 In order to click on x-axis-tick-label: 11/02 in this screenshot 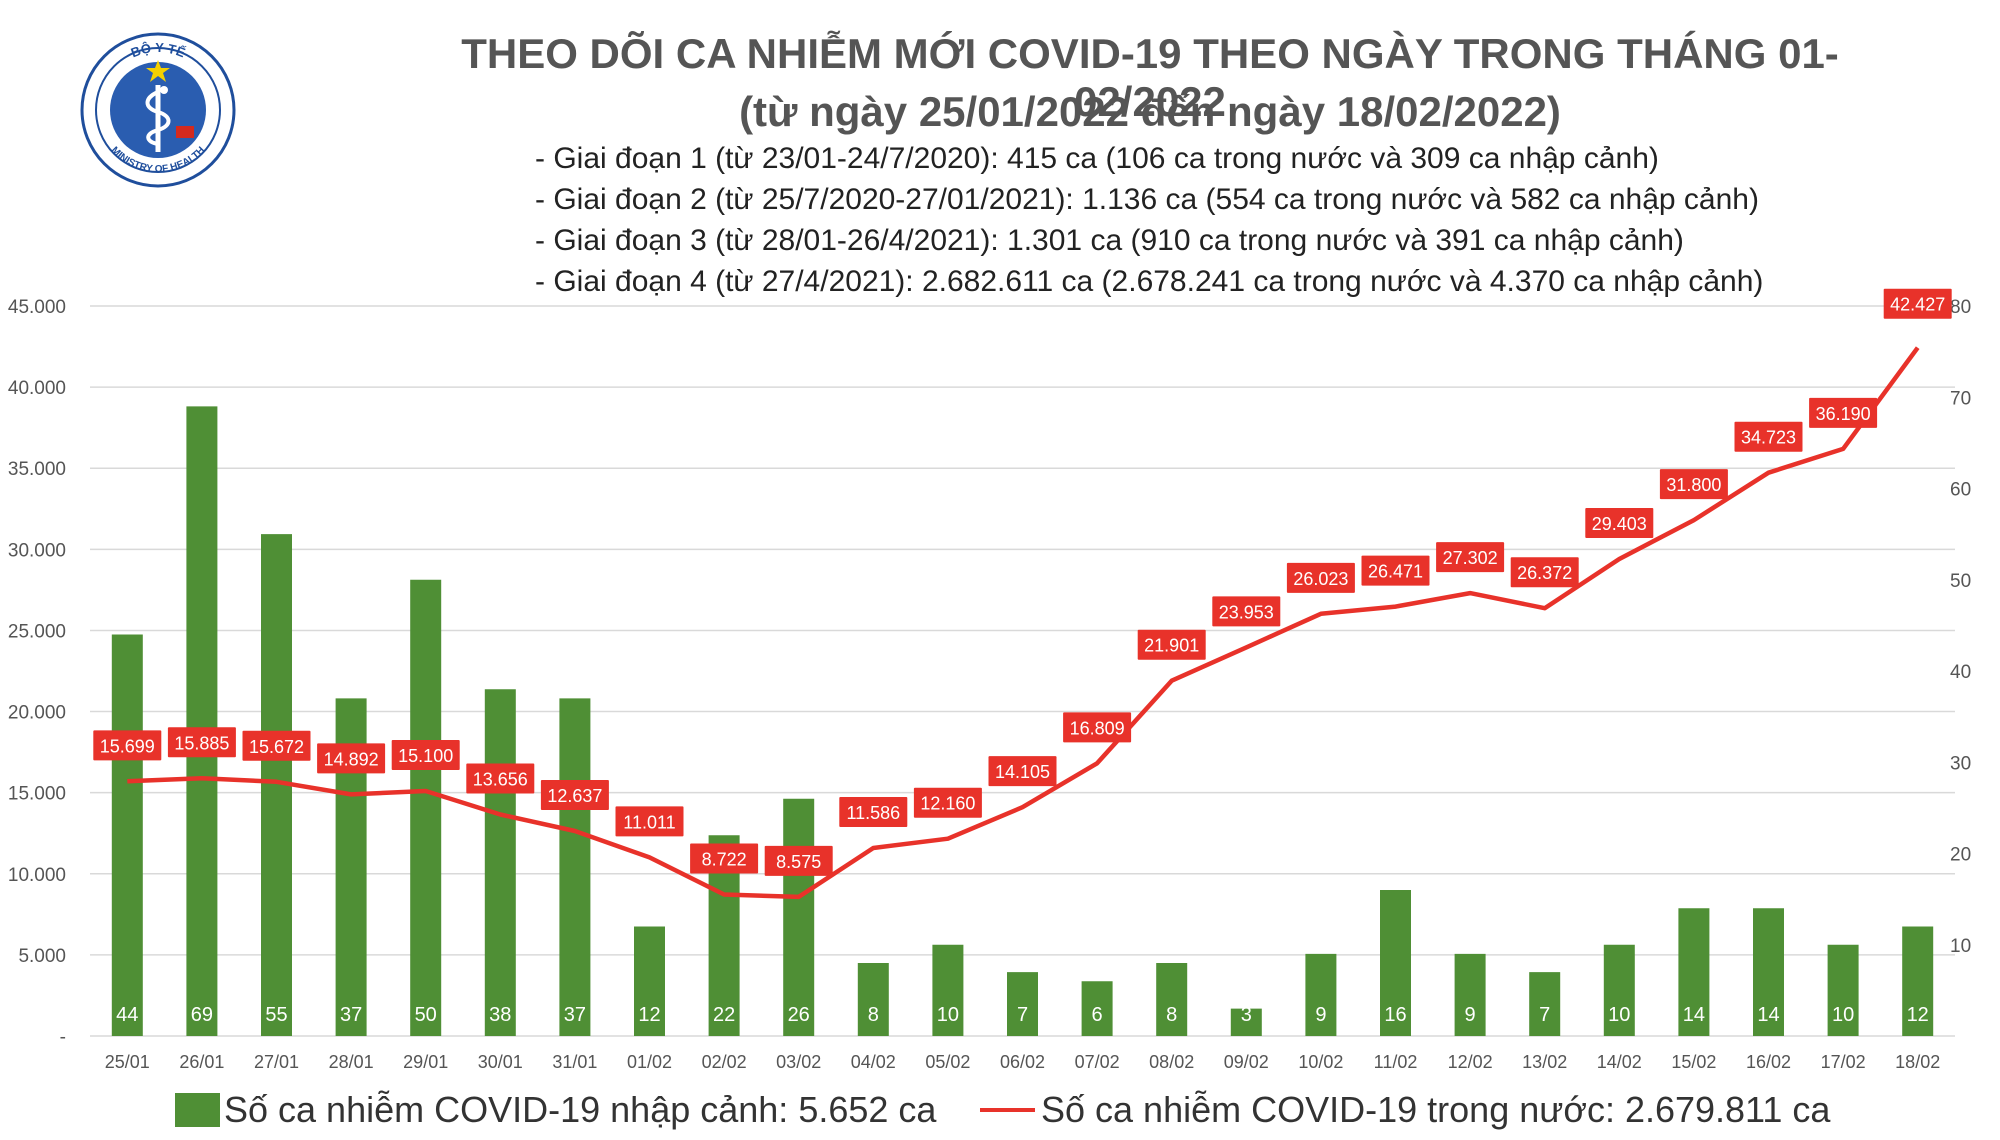, I will do `click(1396, 1062)`.